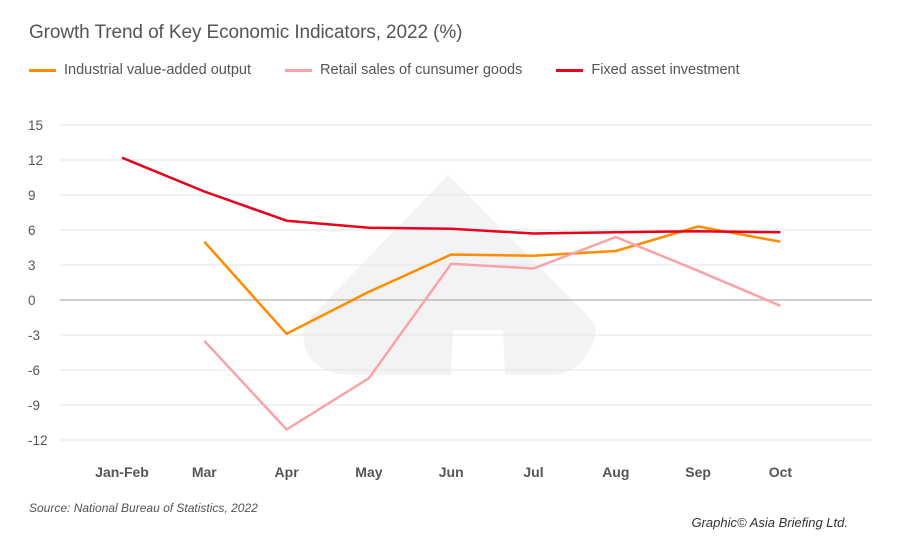 This screenshot has width=900, height=551. What do you see at coordinates (287, 472) in the screenshot?
I see `x-tick-label: Apr` at bounding box center [287, 472].